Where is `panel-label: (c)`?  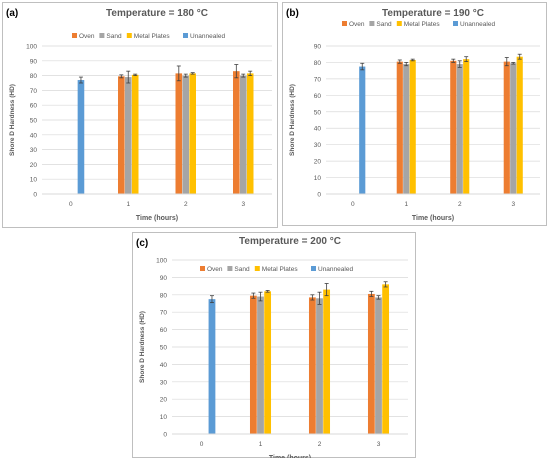
panel-label: (c) is located at coordinates (142, 243).